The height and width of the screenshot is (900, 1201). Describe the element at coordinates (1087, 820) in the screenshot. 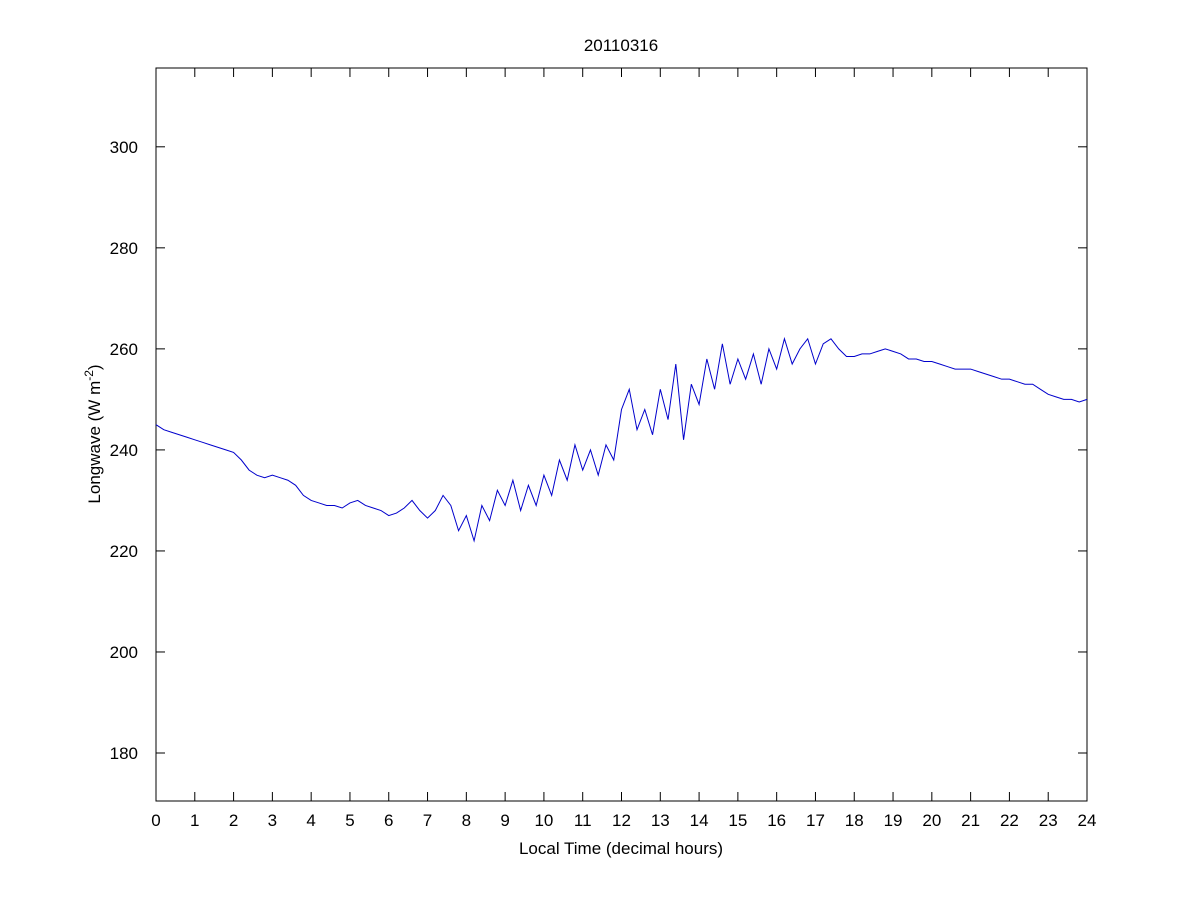

I see `x-tick-label: 24` at that location.